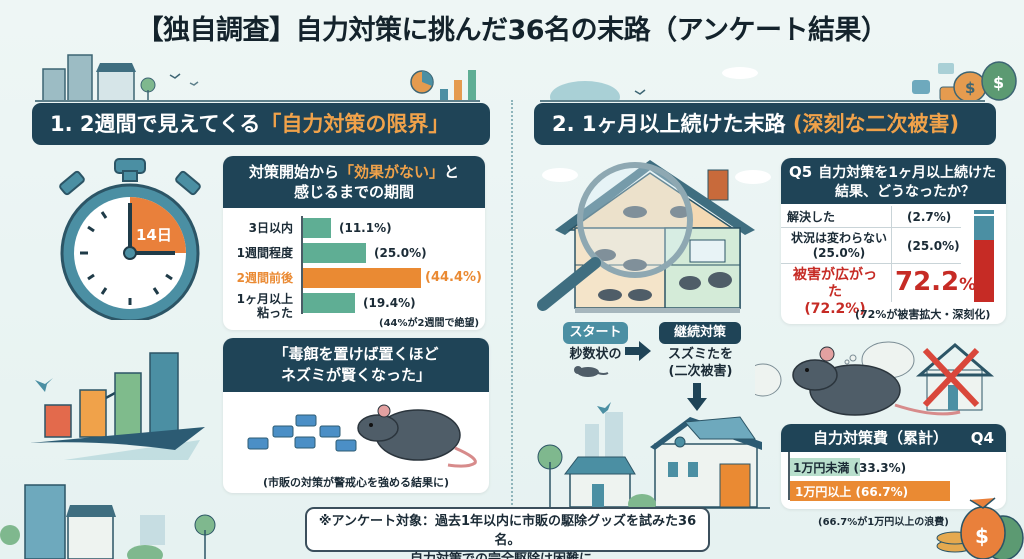  Describe the element at coordinates (329, 303) in the screenshot. I see `bar-1-month` at that location.